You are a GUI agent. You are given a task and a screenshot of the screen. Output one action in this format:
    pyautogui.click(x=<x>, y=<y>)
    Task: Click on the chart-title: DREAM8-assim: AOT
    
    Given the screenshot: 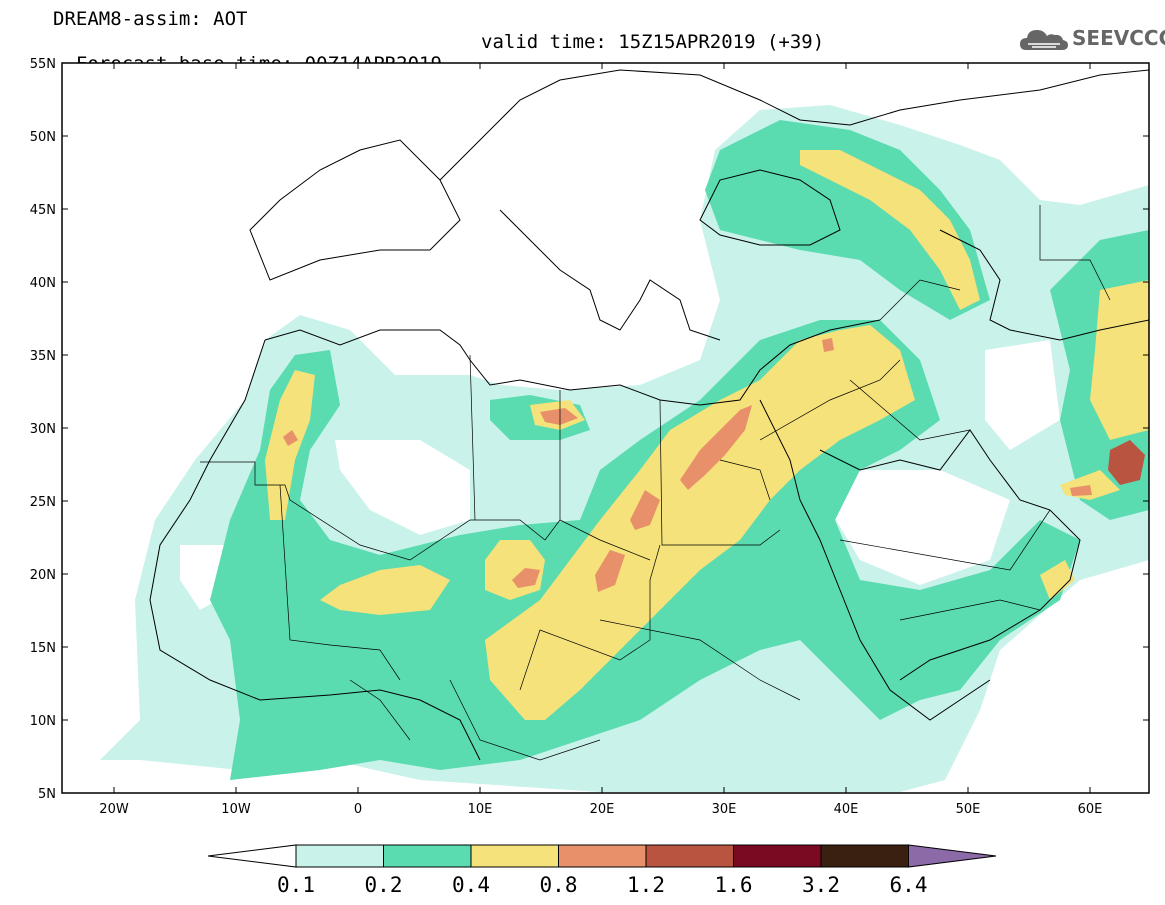 What is the action you would take?
    pyautogui.click(x=150, y=19)
    